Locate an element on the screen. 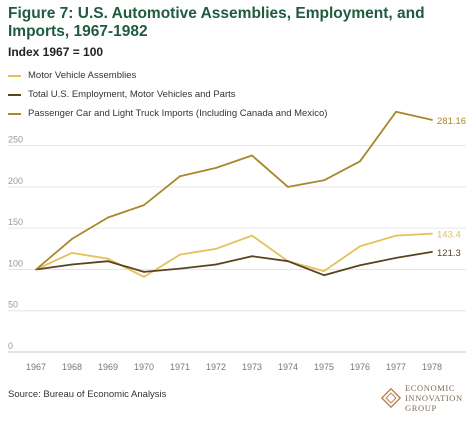  y-tick-label: 250 is located at coordinates (15, 140).